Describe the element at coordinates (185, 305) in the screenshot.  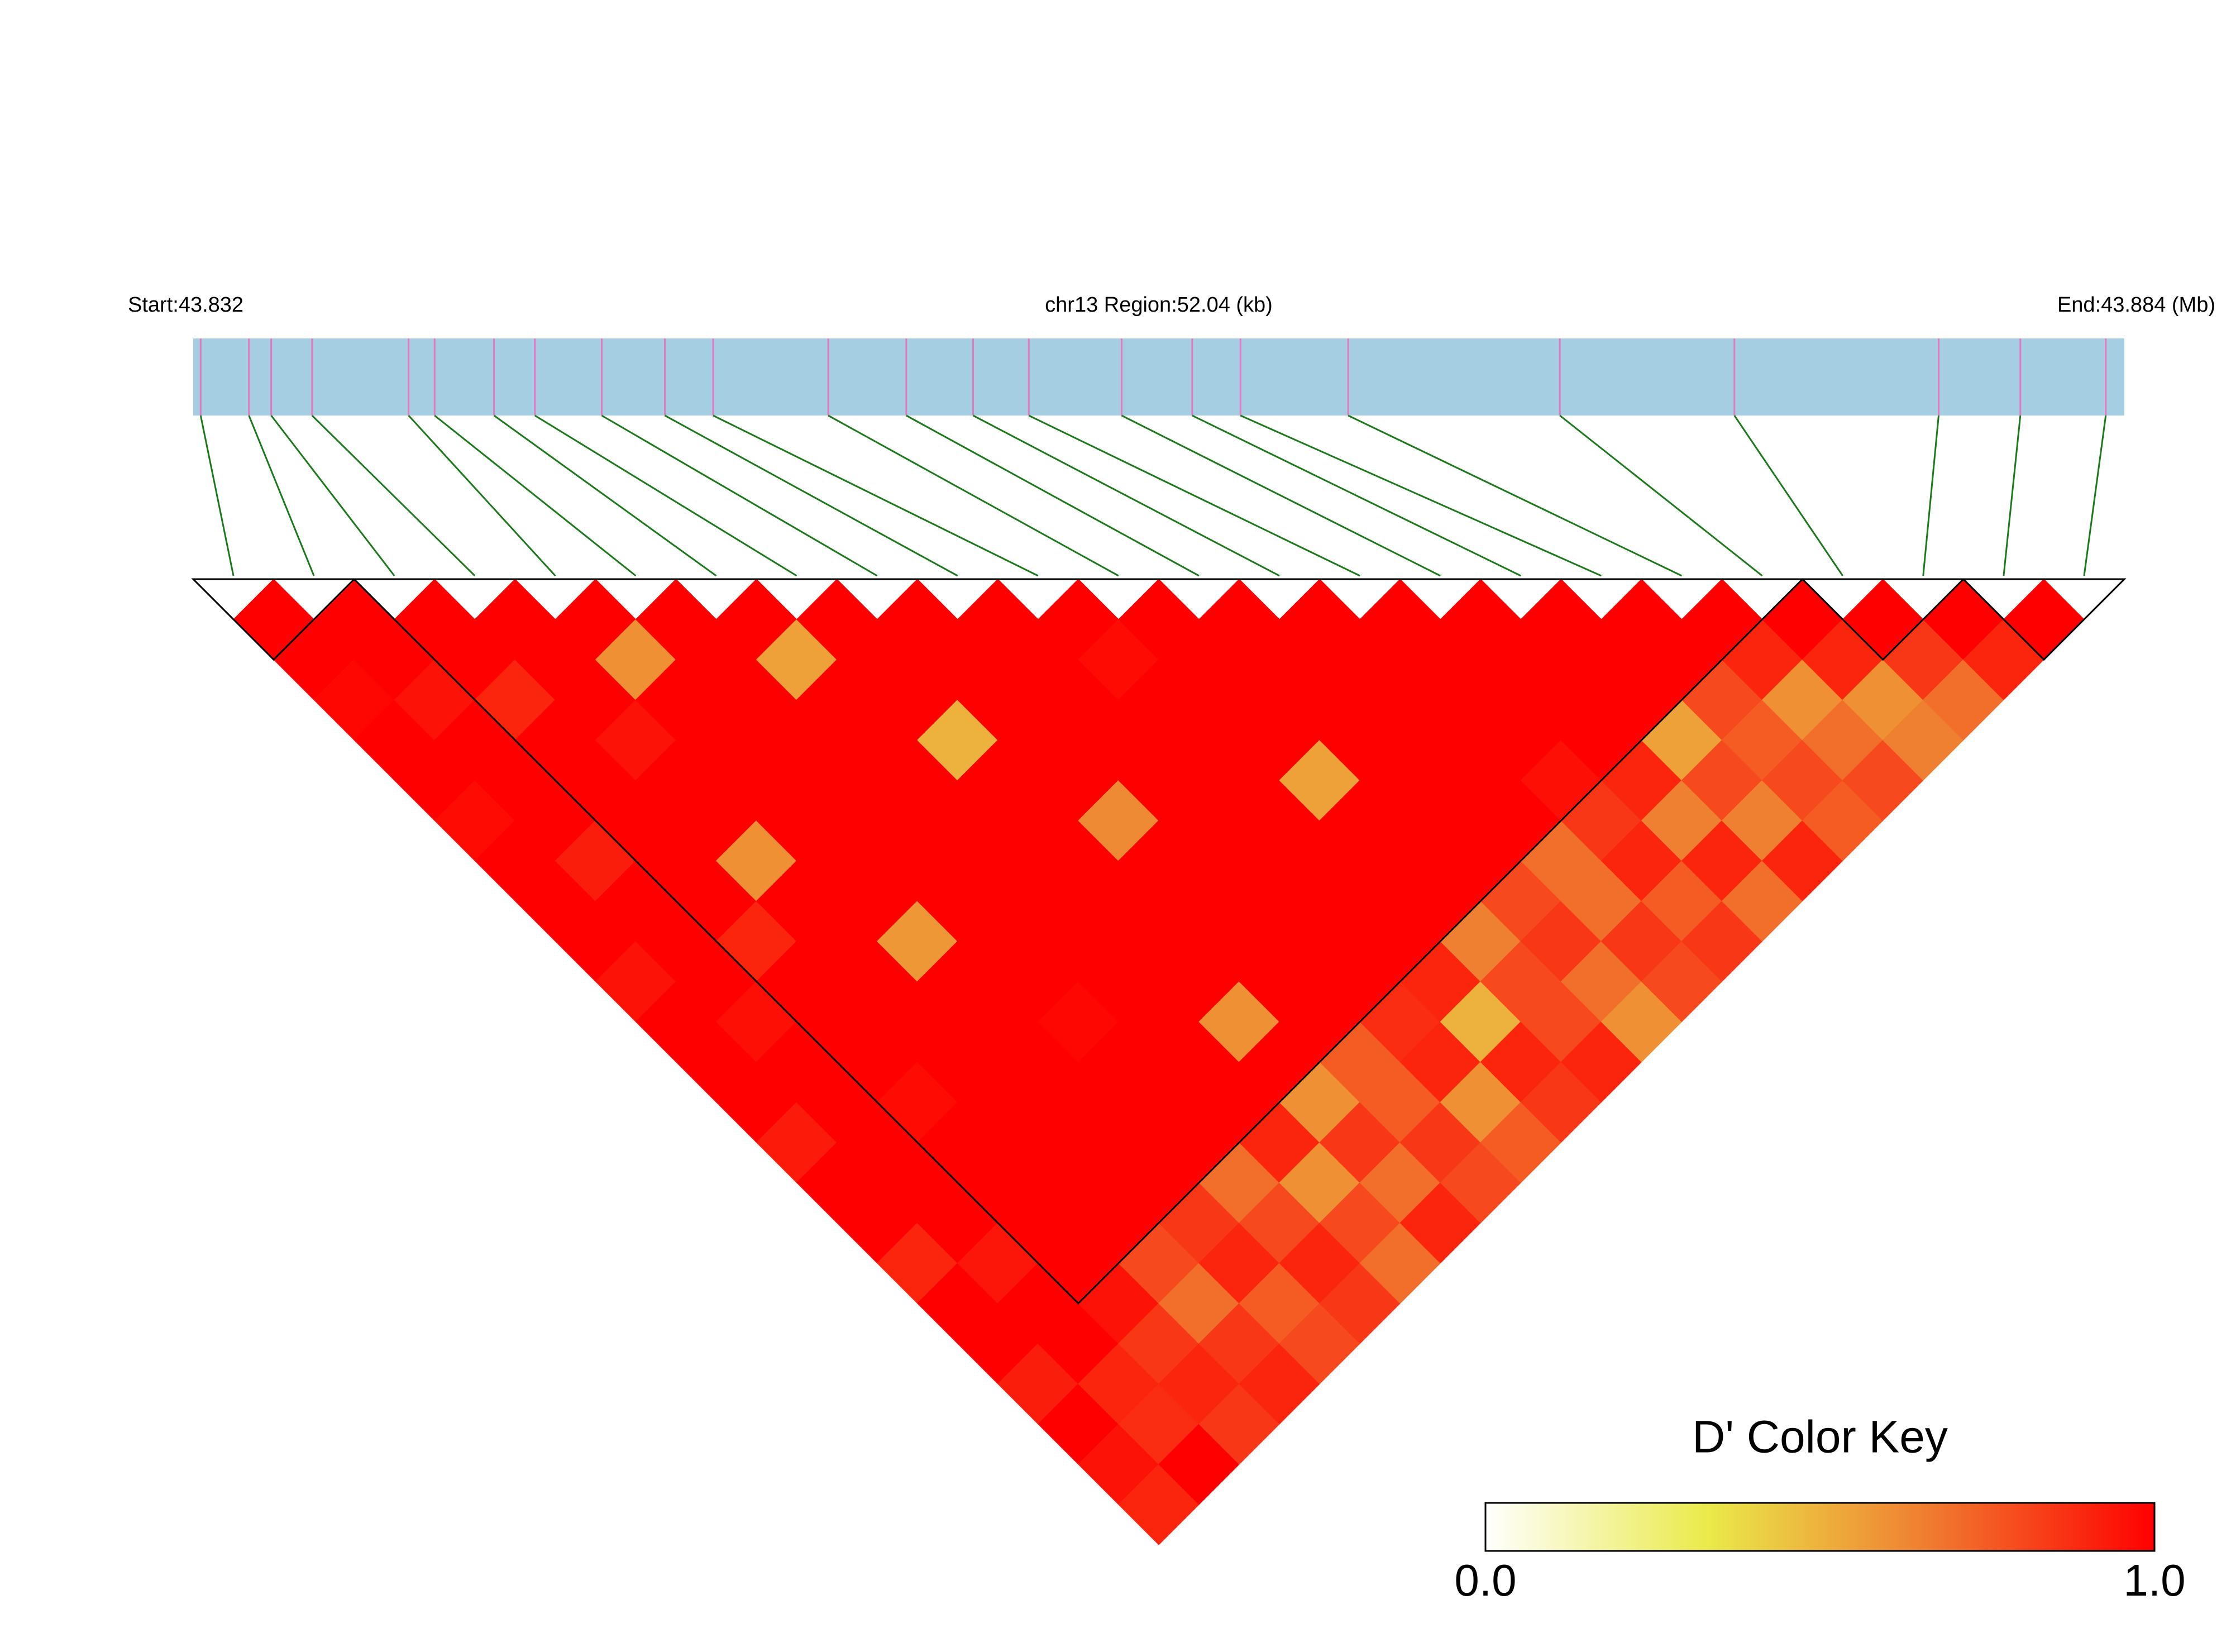
I see `start-label: Start:43.832` at that location.